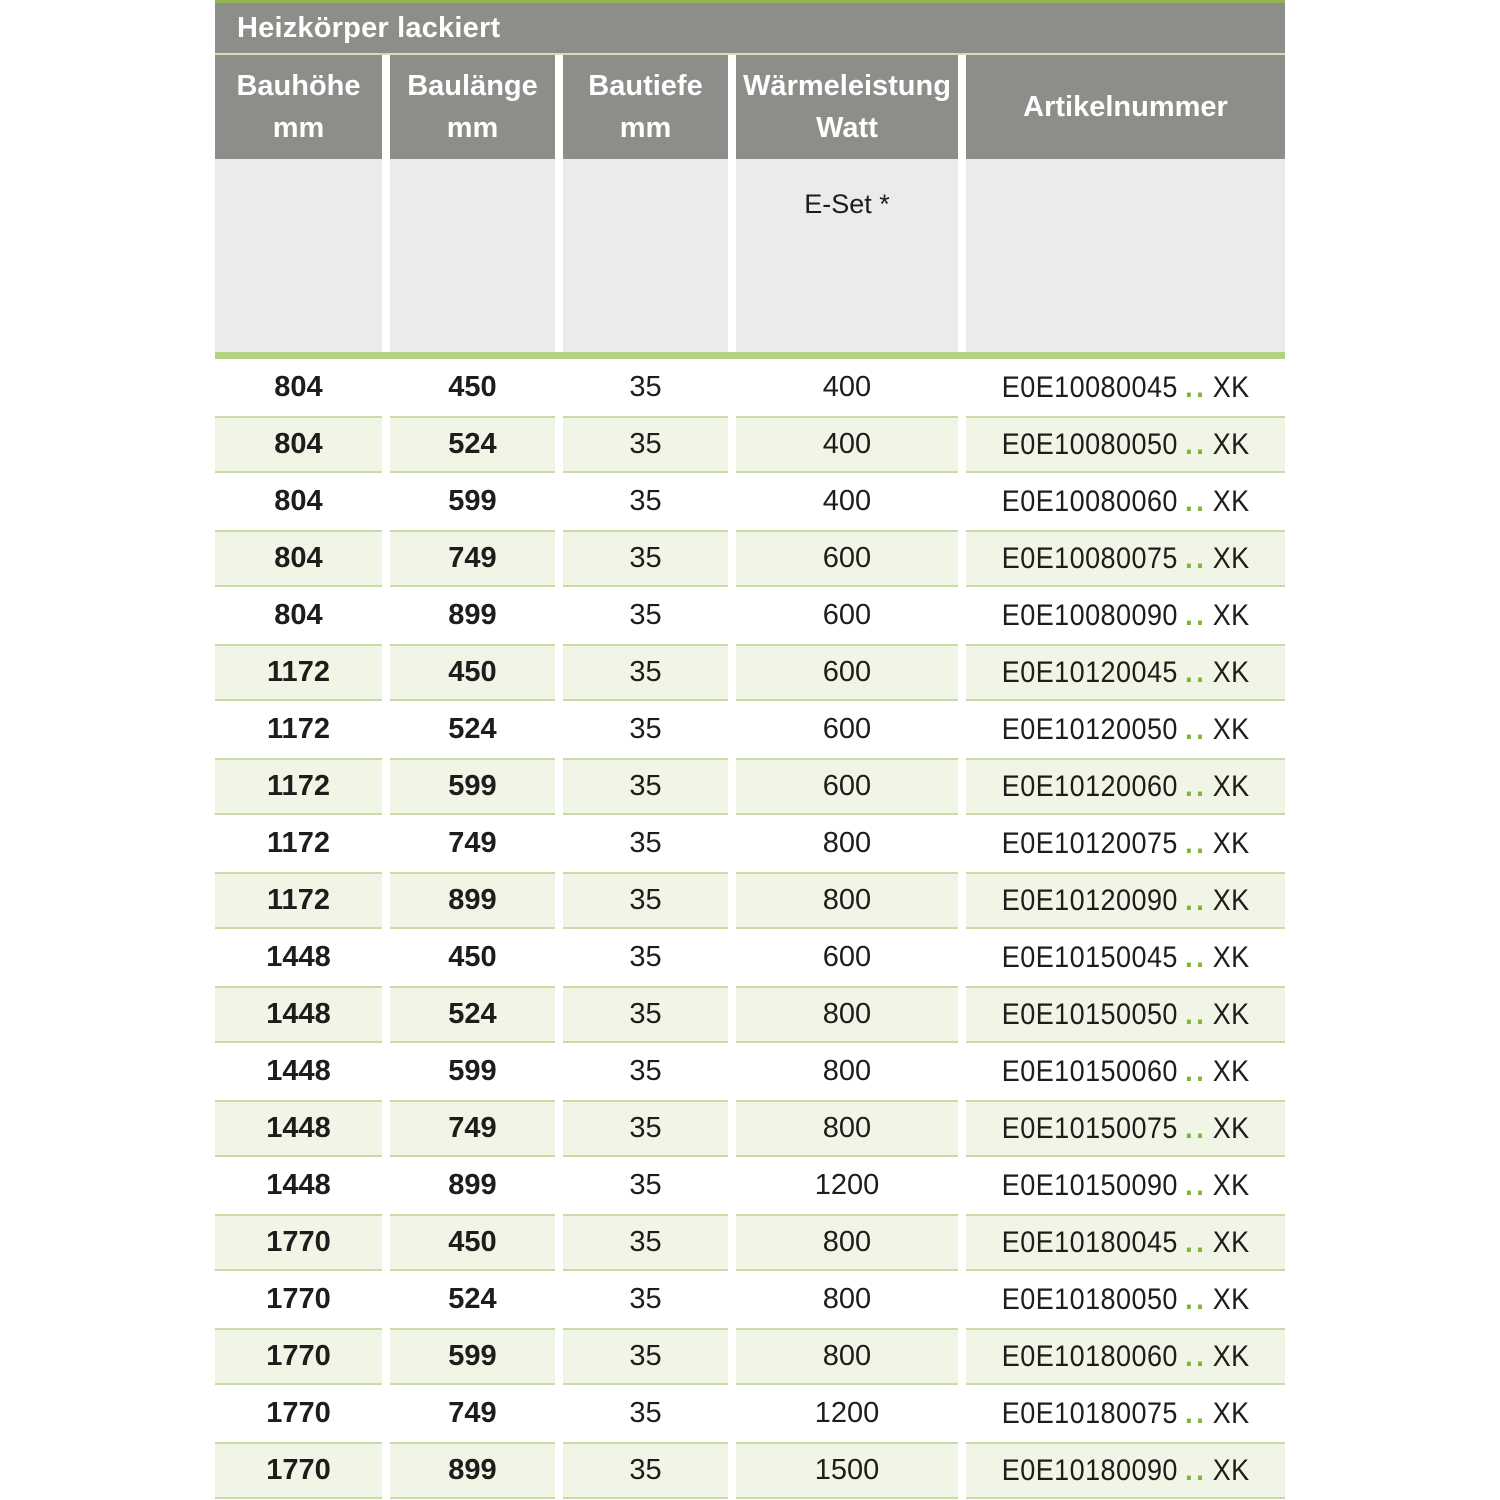 The image size is (1500, 1500). What do you see at coordinates (298, 107) in the screenshot?
I see `column-header-bauhoehe: Bauhöhe mm` at bounding box center [298, 107].